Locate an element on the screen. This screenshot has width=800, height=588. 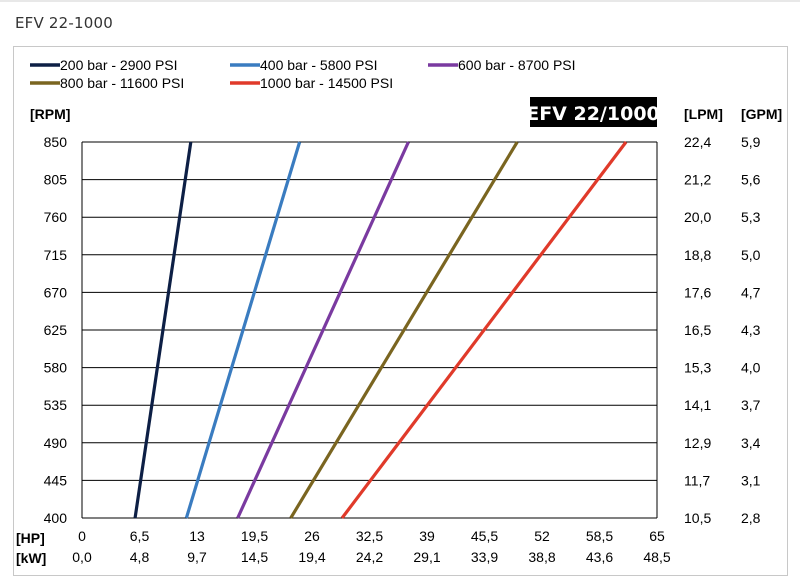
kw-tick-label: 24,2 is located at coordinates (369, 557).